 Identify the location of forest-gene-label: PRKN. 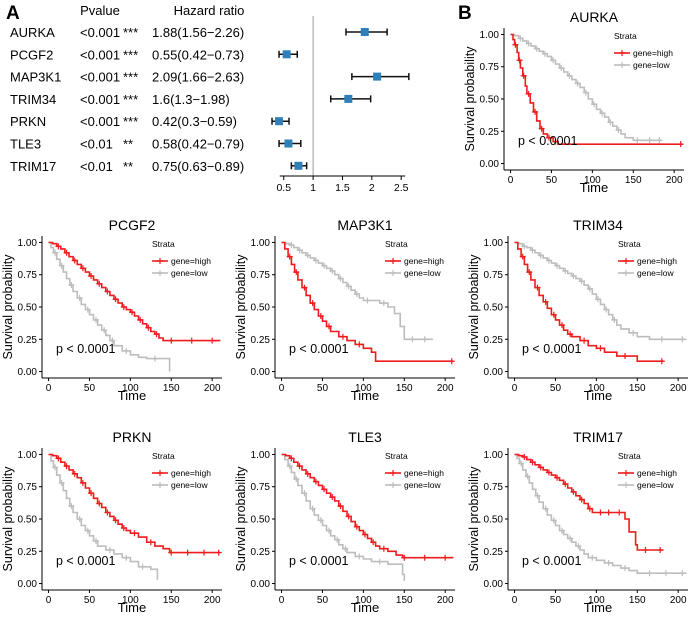
(28, 121).